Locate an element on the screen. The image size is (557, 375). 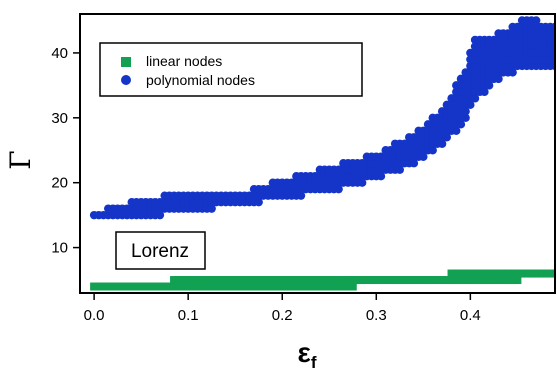
x-axis-label: εf is located at coordinates (307, 354).